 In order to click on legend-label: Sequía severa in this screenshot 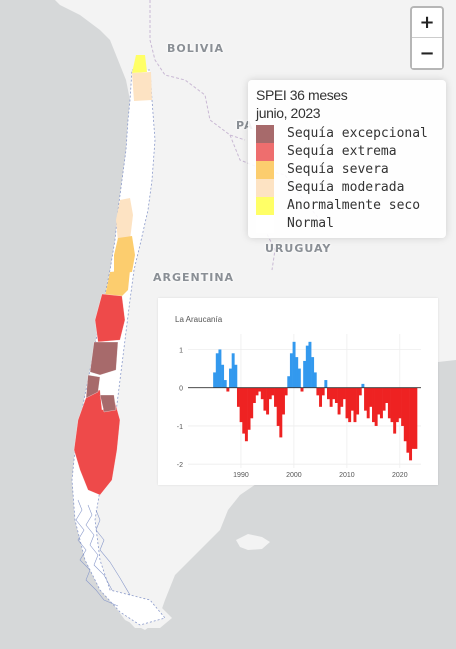, I will do `click(338, 169)`.